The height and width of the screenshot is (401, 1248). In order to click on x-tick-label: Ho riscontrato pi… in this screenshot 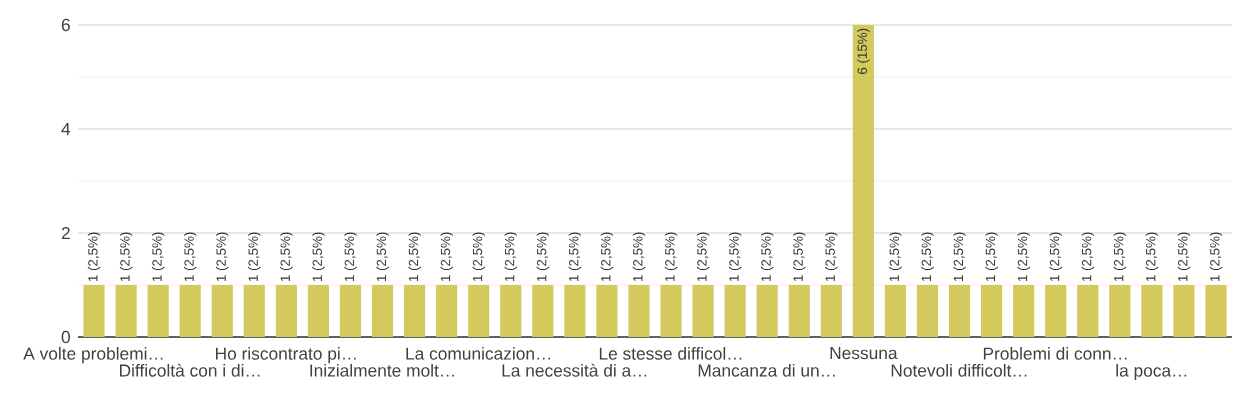, I will do `click(286, 355)`.